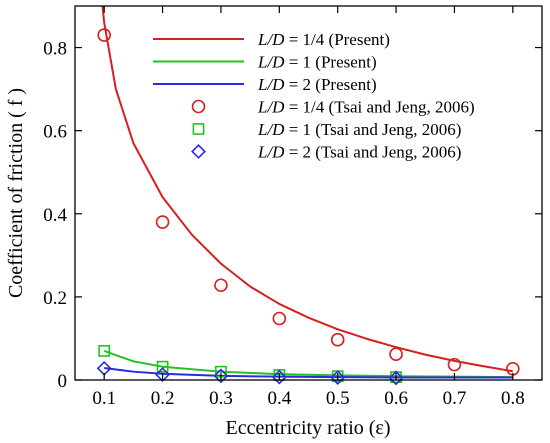  Describe the element at coordinates (279, 398) in the screenshot. I see `x-tick-label: 0.4` at that location.